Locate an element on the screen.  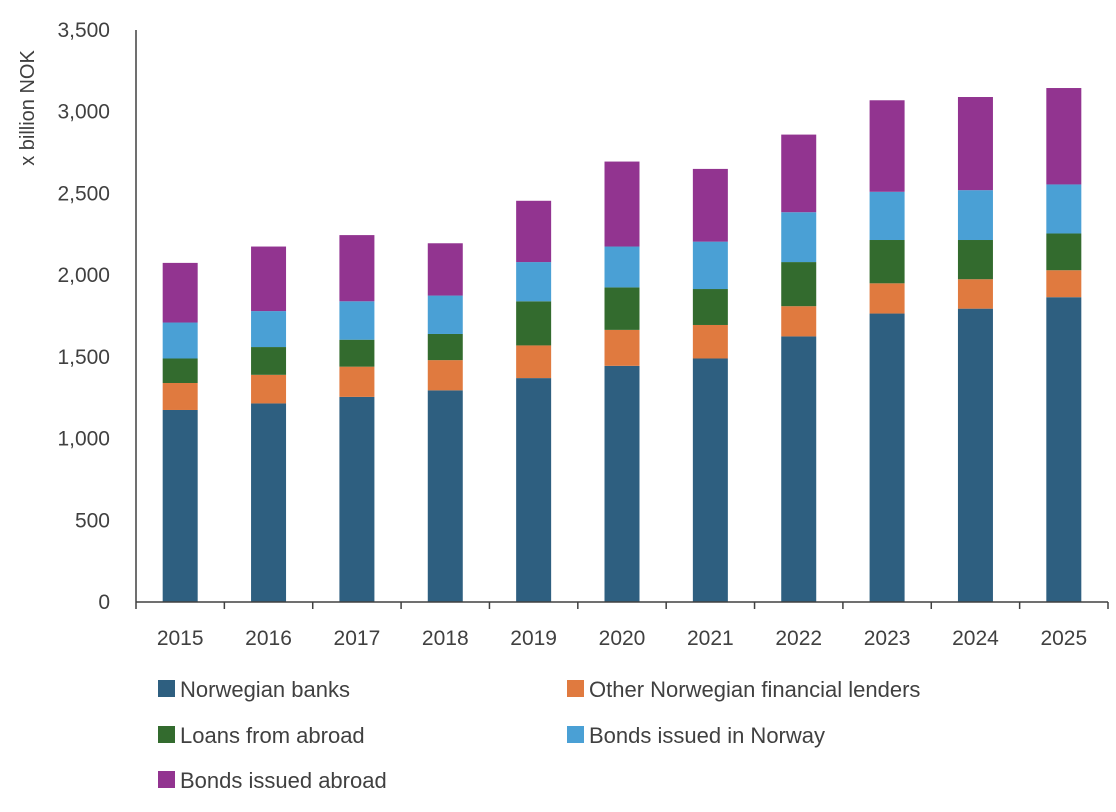
bar-loans-from-abroad-2015 is located at coordinates (180, 370).